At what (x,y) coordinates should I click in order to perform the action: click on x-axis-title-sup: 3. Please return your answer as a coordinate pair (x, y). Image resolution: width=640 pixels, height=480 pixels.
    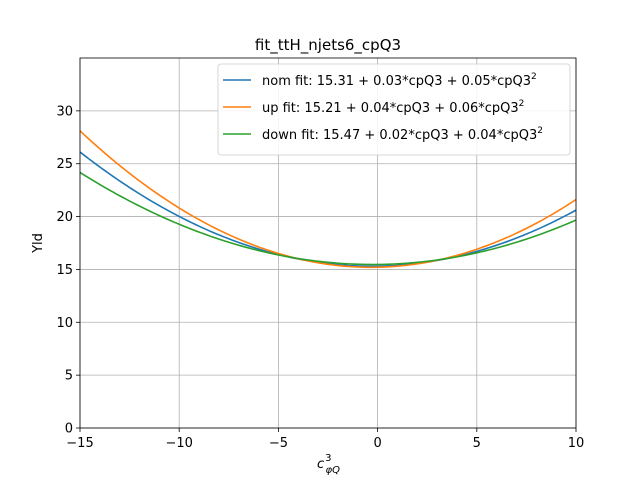
    Looking at the image, I should click on (328, 458).